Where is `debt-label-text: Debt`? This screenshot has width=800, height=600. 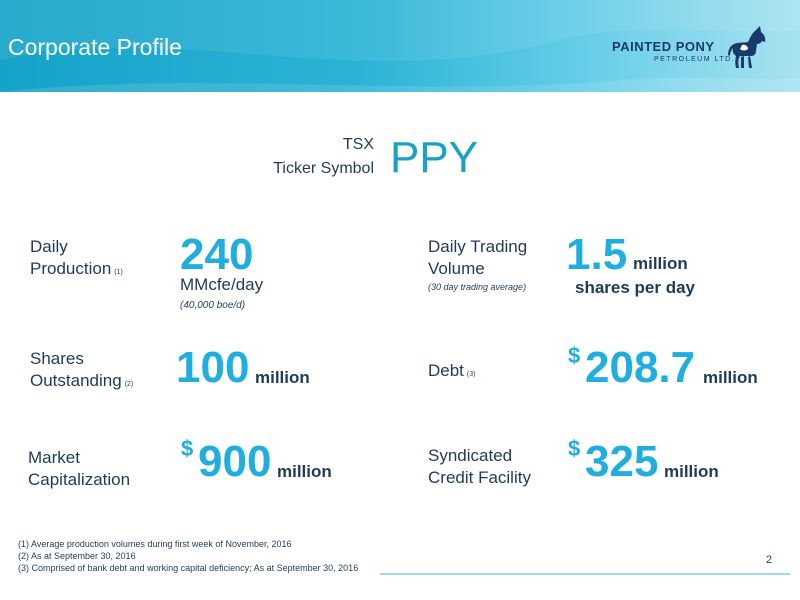 debt-label-text: Debt is located at coordinates (446, 370).